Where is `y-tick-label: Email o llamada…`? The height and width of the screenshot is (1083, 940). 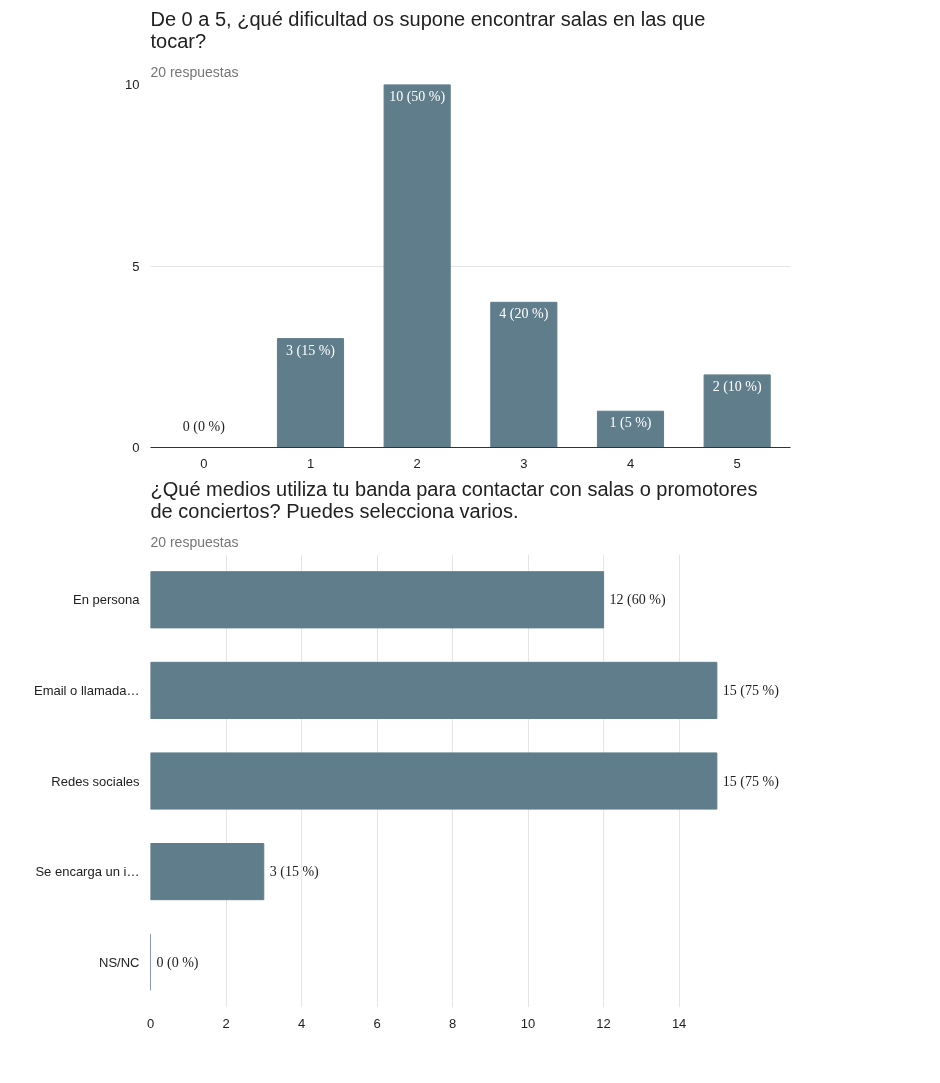 y-tick-label: Email o llamada… is located at coordinates (87, 690).